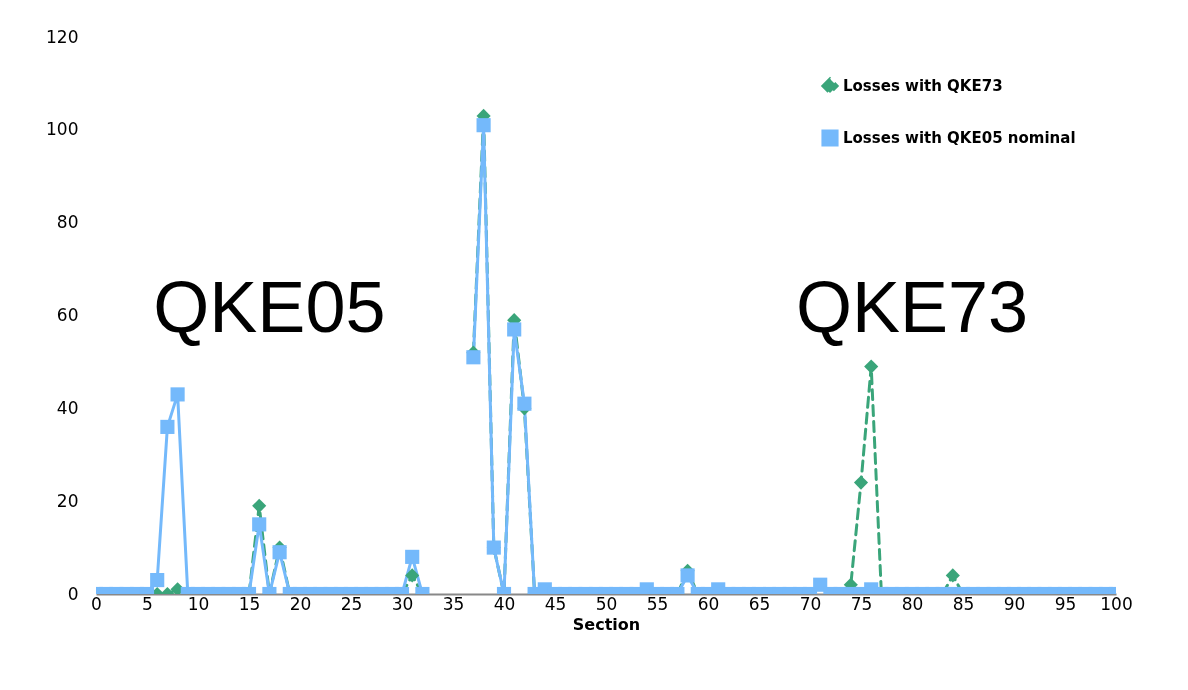 This screenshot has height=690, width=1188. What do you see at coordinates (959, 138) in the screenshot?
I see `legend-label: Losses with QKE05 nominal` at bounding box center [959, 138].